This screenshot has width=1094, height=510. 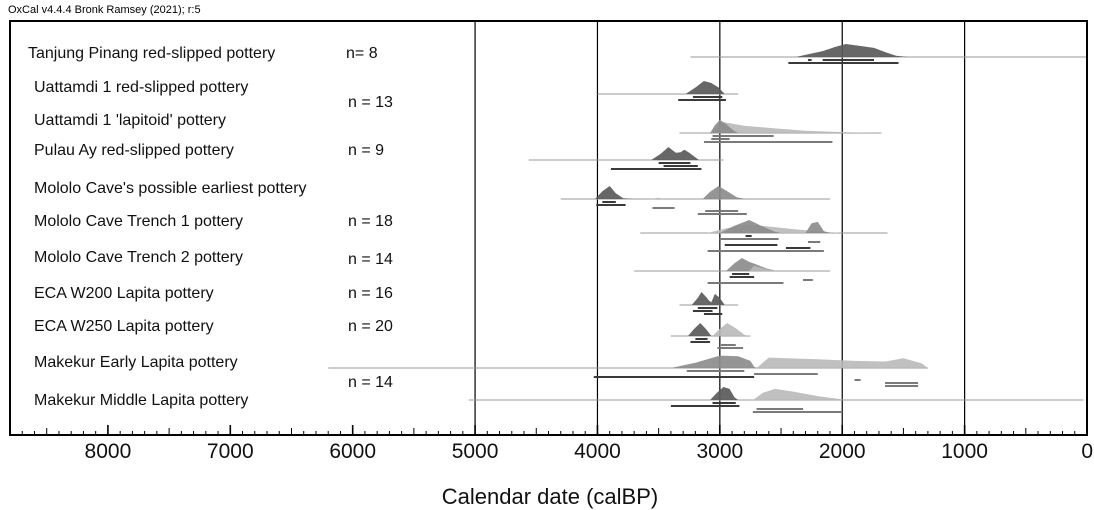 I want to click on group-n-1: n = 14, so click(x=370, y=382).